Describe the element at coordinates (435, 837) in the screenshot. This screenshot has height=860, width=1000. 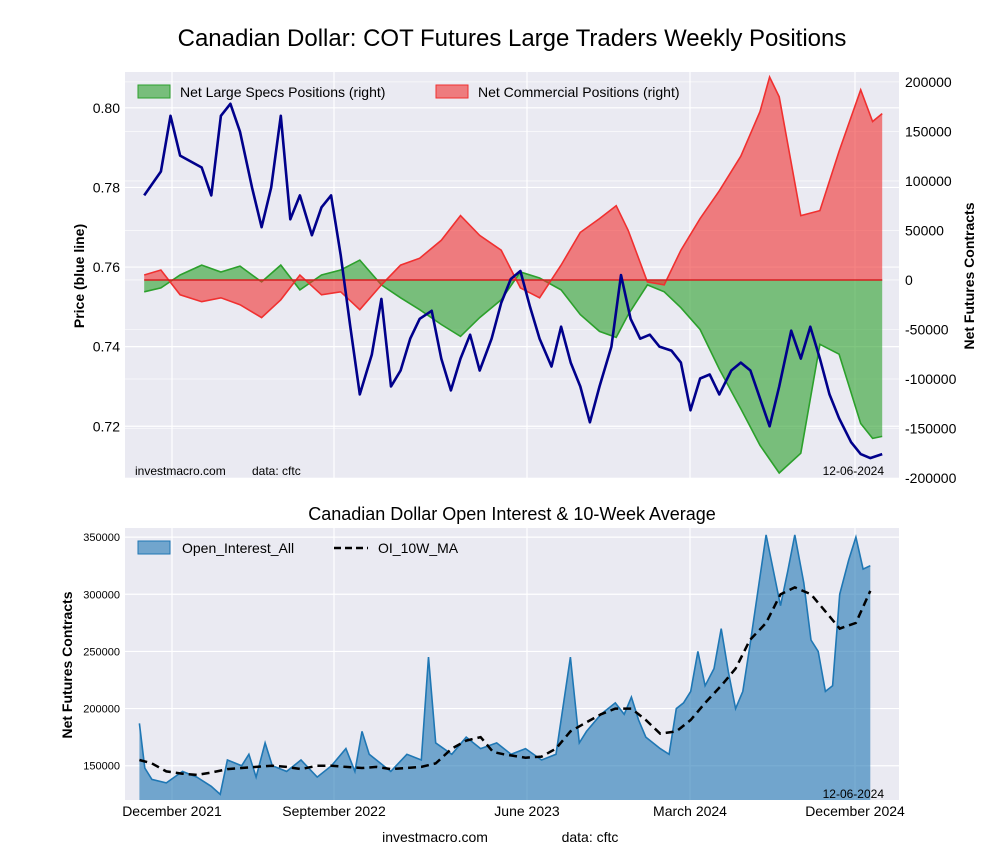
I see `footer-site: investmacro.com` at that location.